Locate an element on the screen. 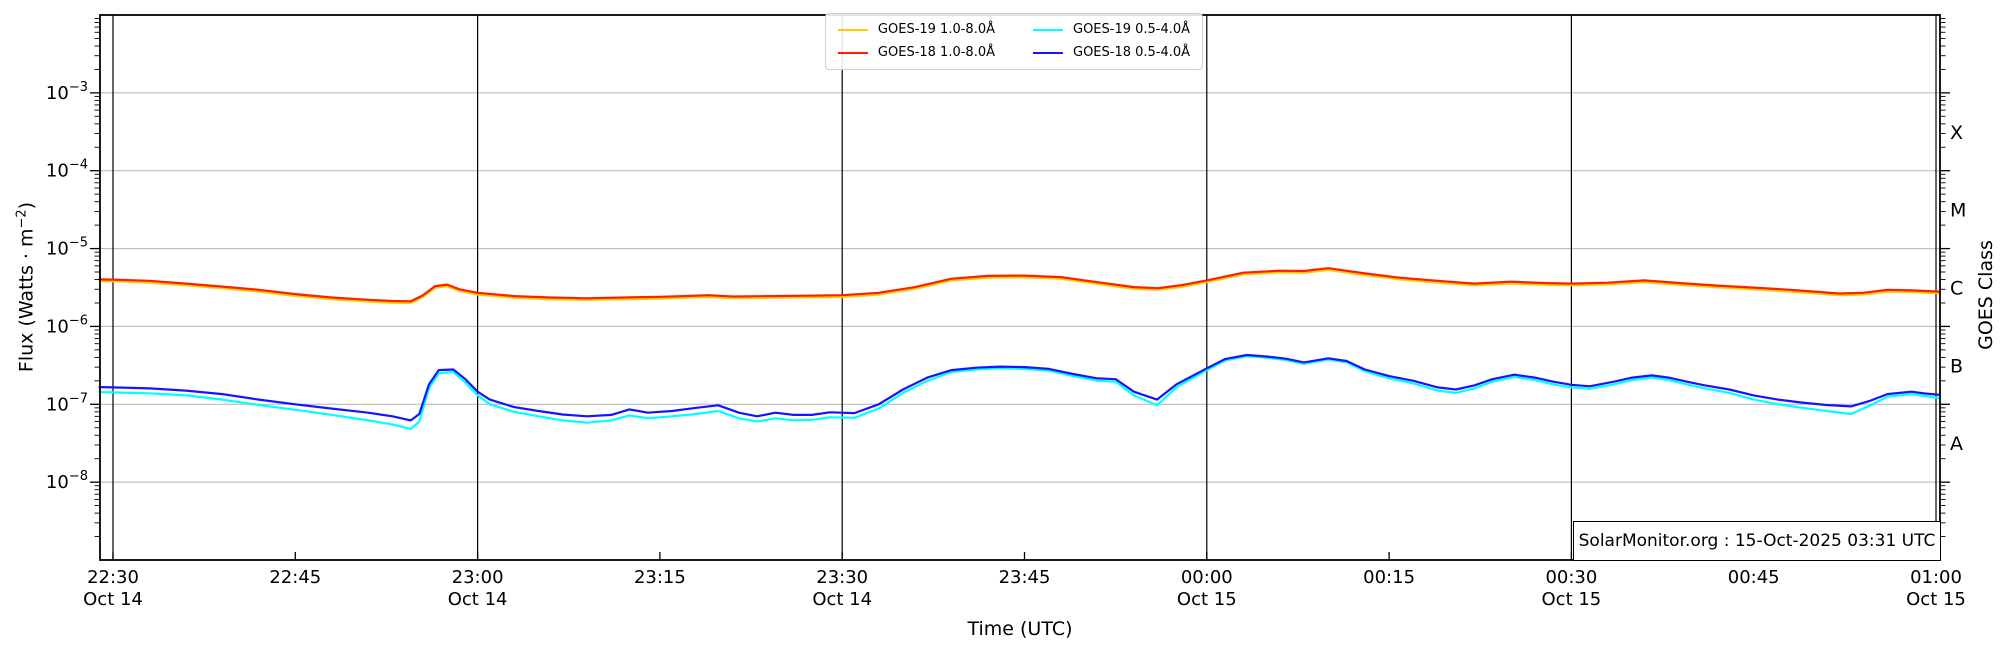 The width and height of the screenshot is (2000, 650). series-GOES-19 1.0-8.0Å is located at coordinates (1019, 286).